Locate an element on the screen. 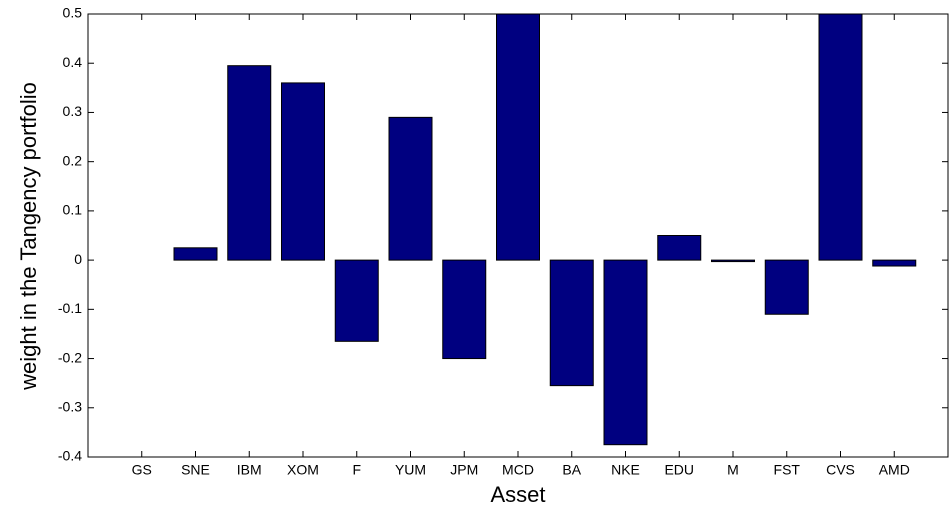 The image size is (950, 516). y-tick-label: 0 is located at coordinates (78, 259).